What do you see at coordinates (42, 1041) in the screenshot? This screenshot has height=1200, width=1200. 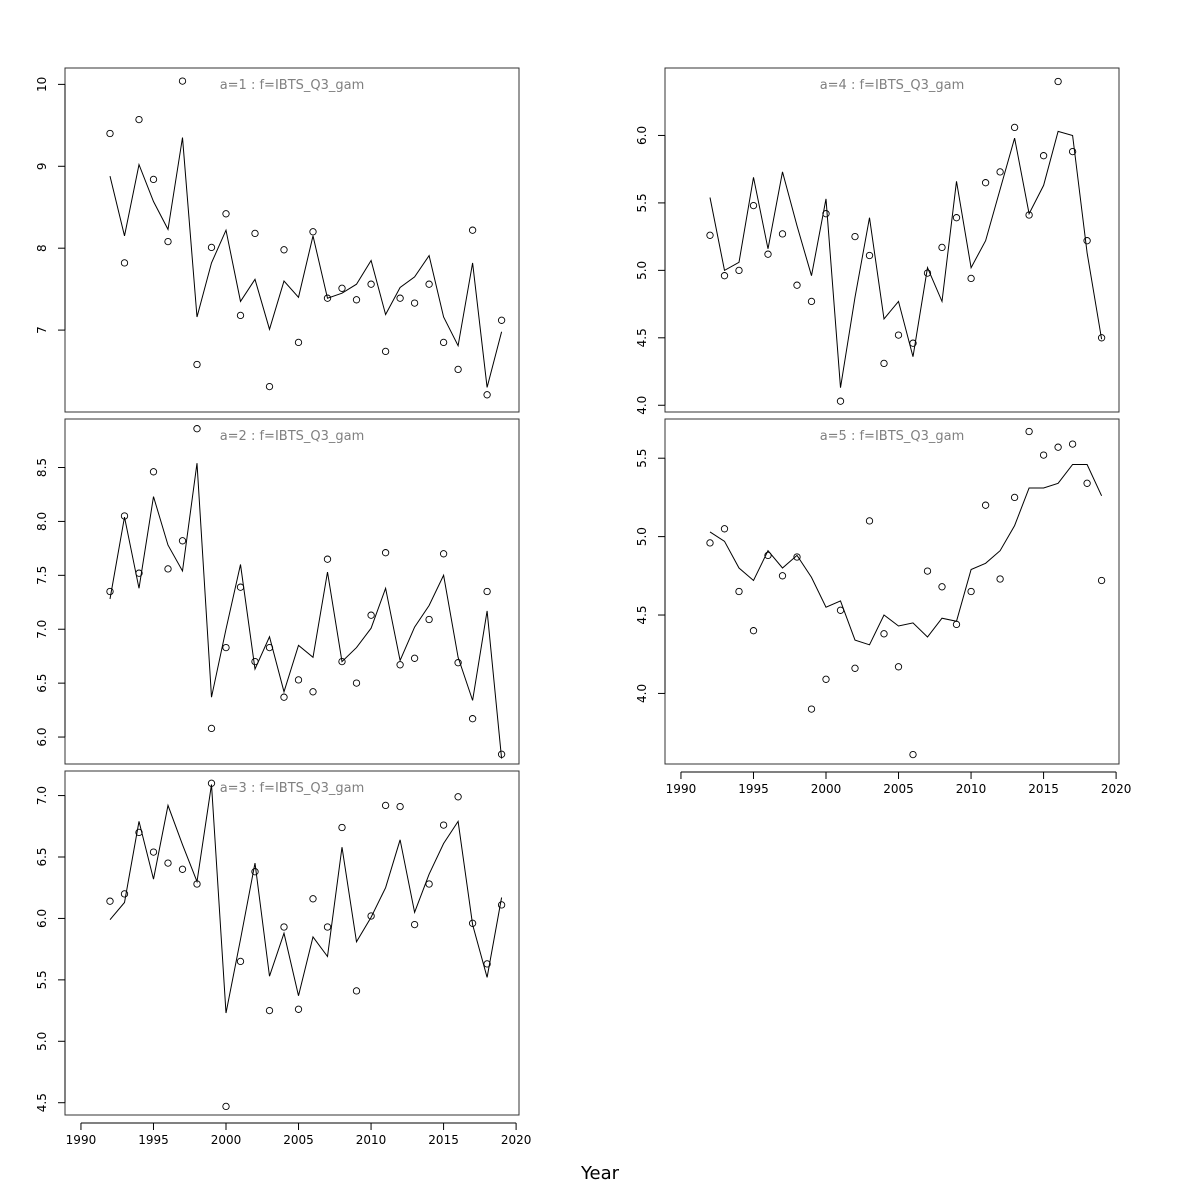 I see `y-tick-label: 5.0` at bounding box center [42, 1041].